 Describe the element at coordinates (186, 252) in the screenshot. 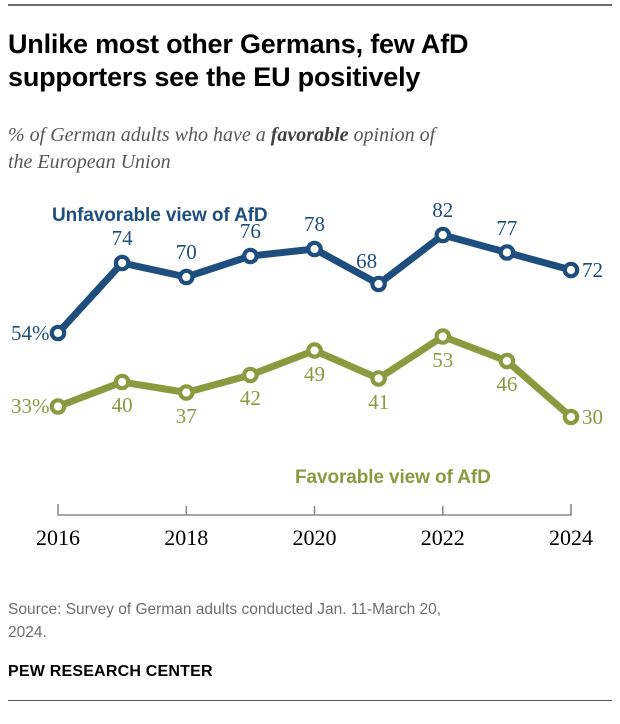

I see `data-point-label: 70` at that location.